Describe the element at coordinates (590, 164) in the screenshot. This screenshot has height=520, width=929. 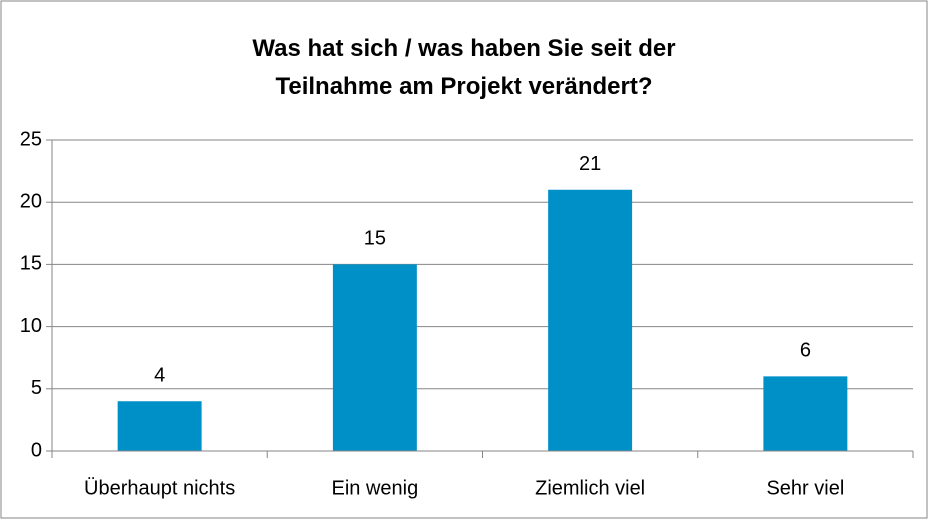
I see `data-label: 21` at that location.